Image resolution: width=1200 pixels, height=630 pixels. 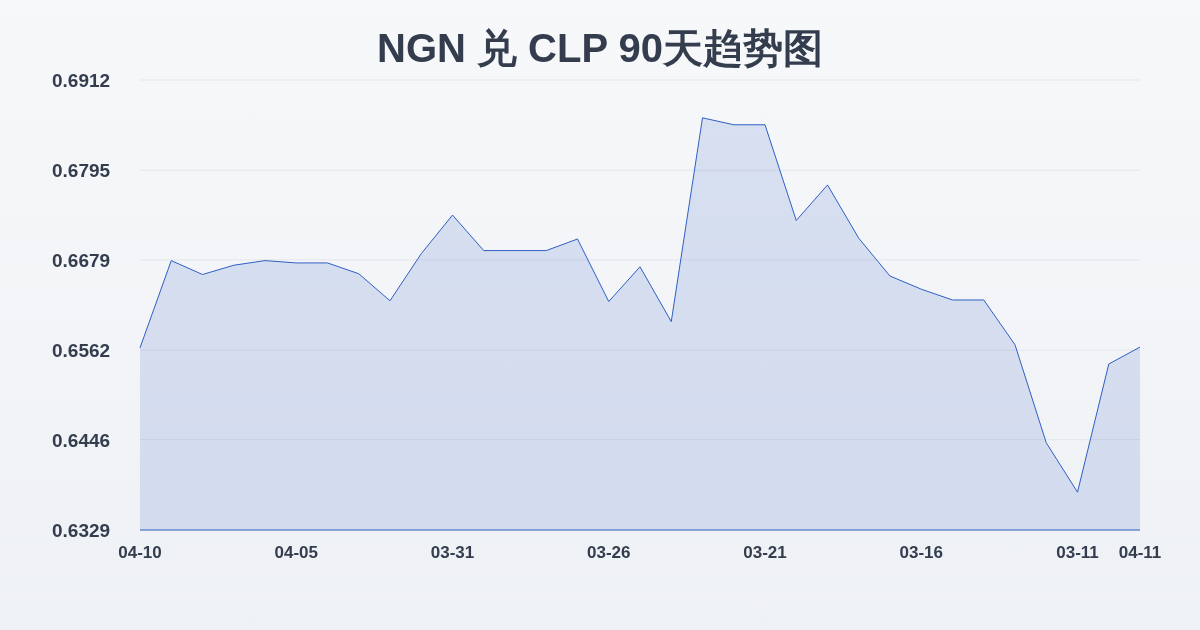 What do you see at coordinates (81, 80) in the screenshot?
I see `y-tick-label: 0.6912` at bounding box center [81, 80].